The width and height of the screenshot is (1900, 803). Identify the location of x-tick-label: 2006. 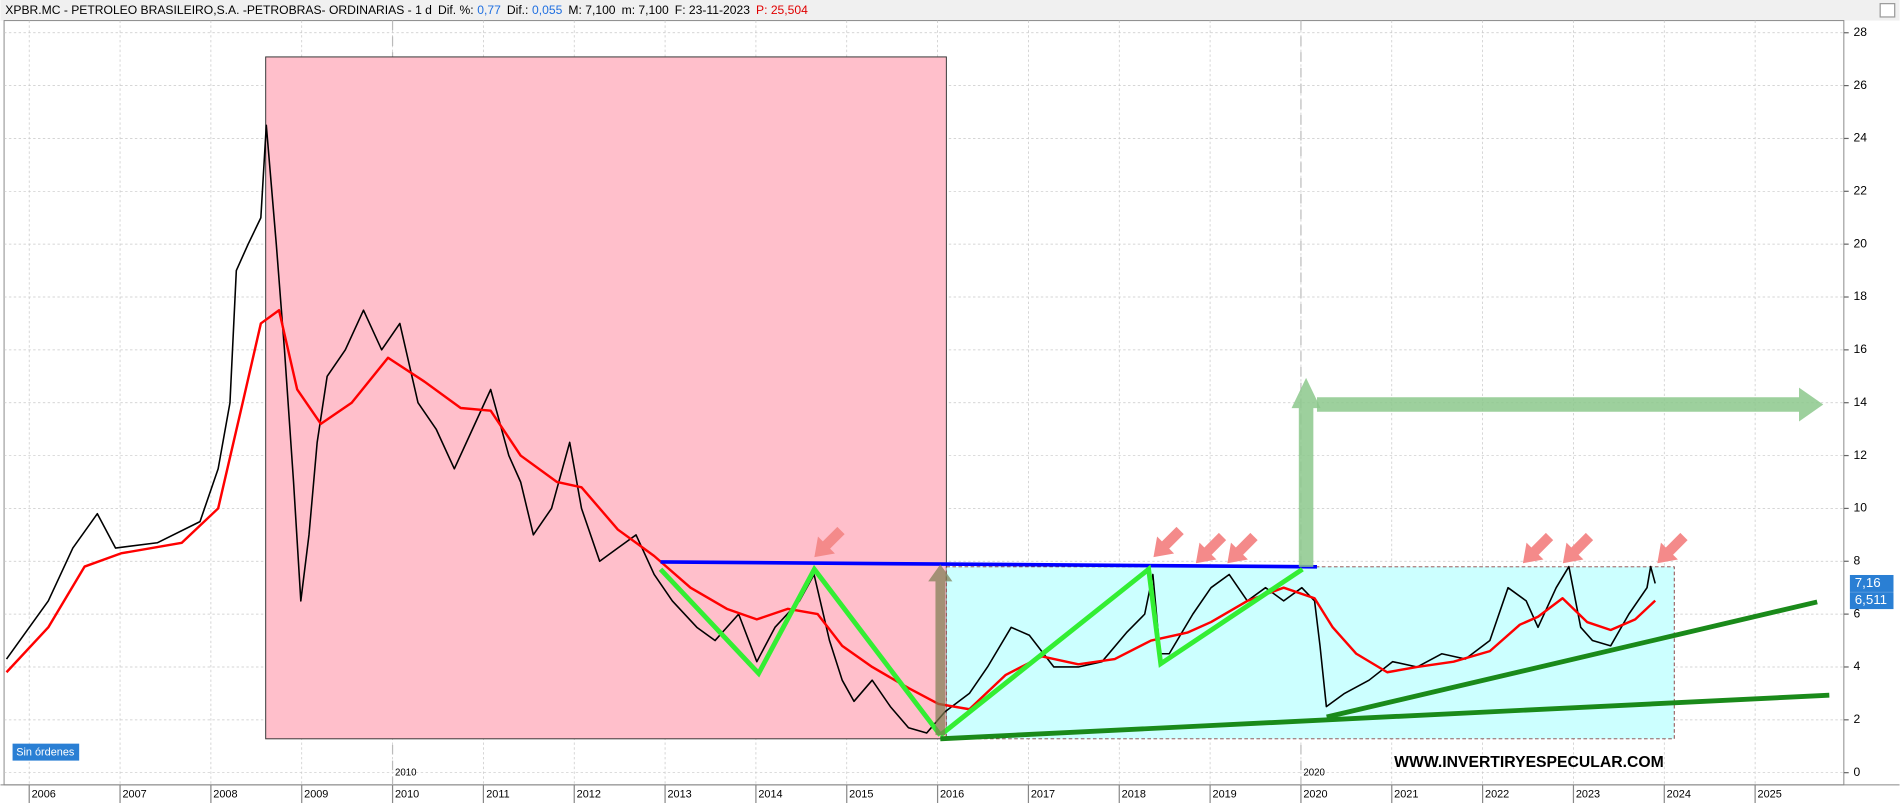
(44, 794).